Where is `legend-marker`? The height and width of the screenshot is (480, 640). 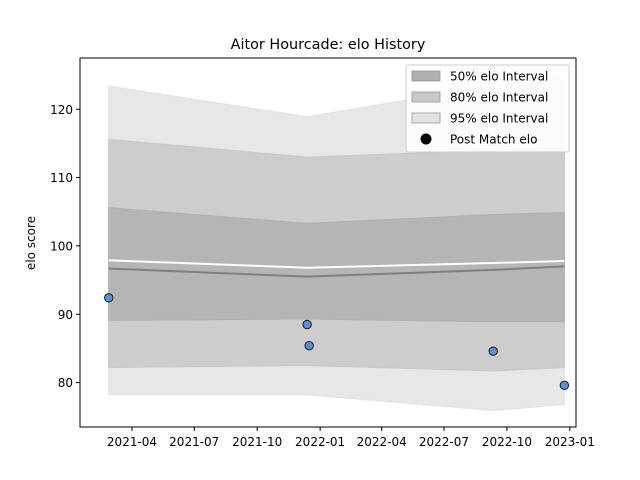
legend-marker is located at coordinates (426, 139).